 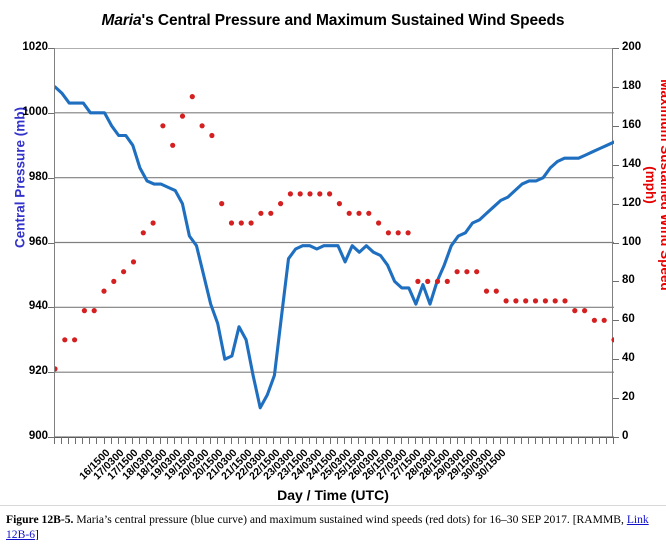 I want to click on left-axis-tick-label: 900, so click(x=38, y=436).